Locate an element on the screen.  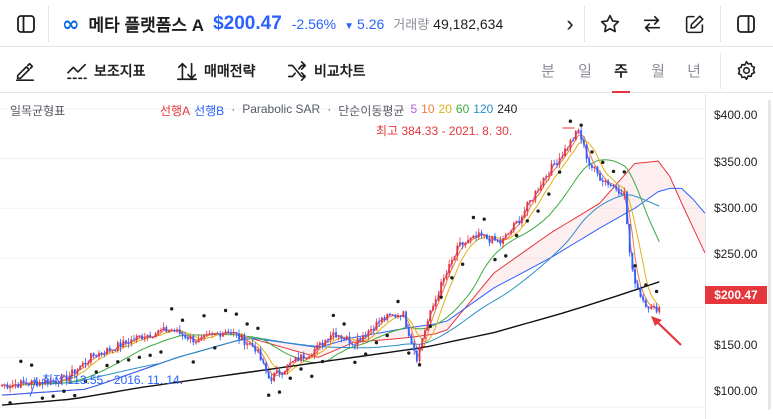
panel-toggle-button is located at coordinates (746, 24).